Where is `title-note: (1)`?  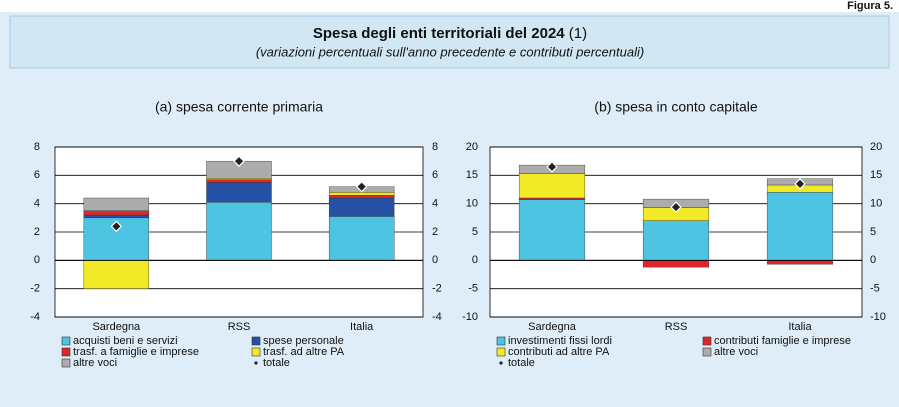 title-note: (1) is located at coordinates (578, 33).